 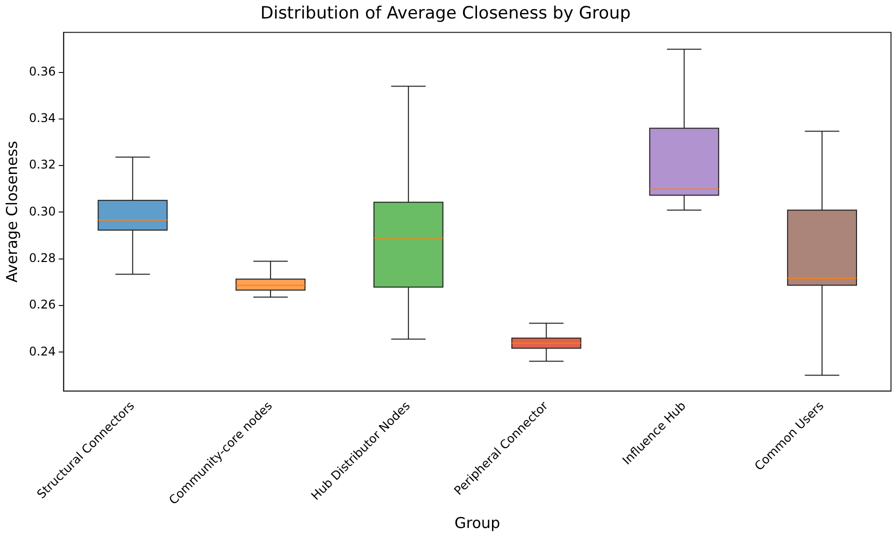 What do you see at coordinates (42, 211) in the screenshot?
I see `y-tick-label: 0.30` at bounding box center [42, 211].